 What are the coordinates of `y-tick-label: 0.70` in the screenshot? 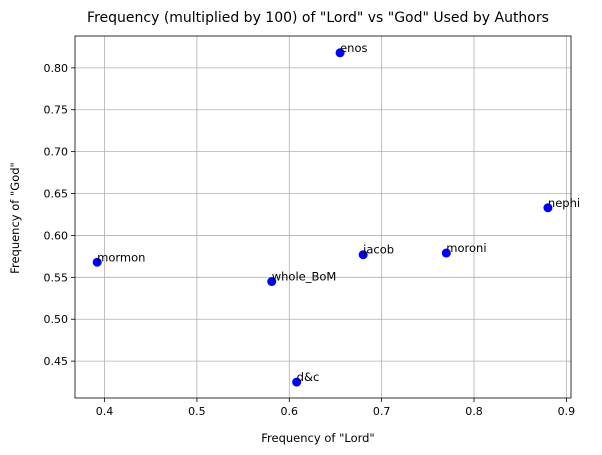 It's located at (56, 152).